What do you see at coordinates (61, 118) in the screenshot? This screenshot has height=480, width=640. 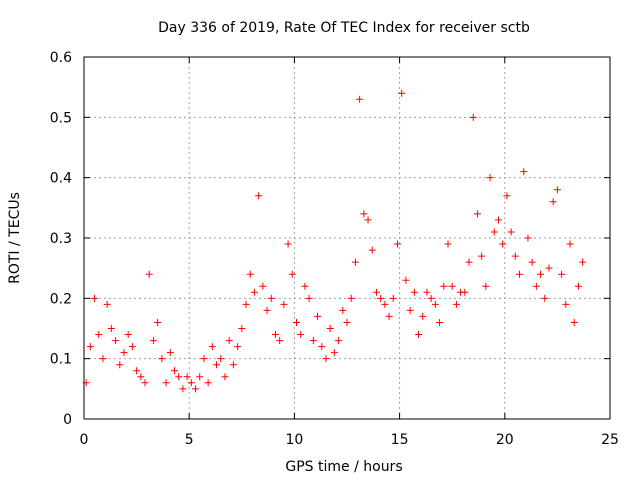 I see `y-tick-label: 0.5` at bounding box center [61, 118].